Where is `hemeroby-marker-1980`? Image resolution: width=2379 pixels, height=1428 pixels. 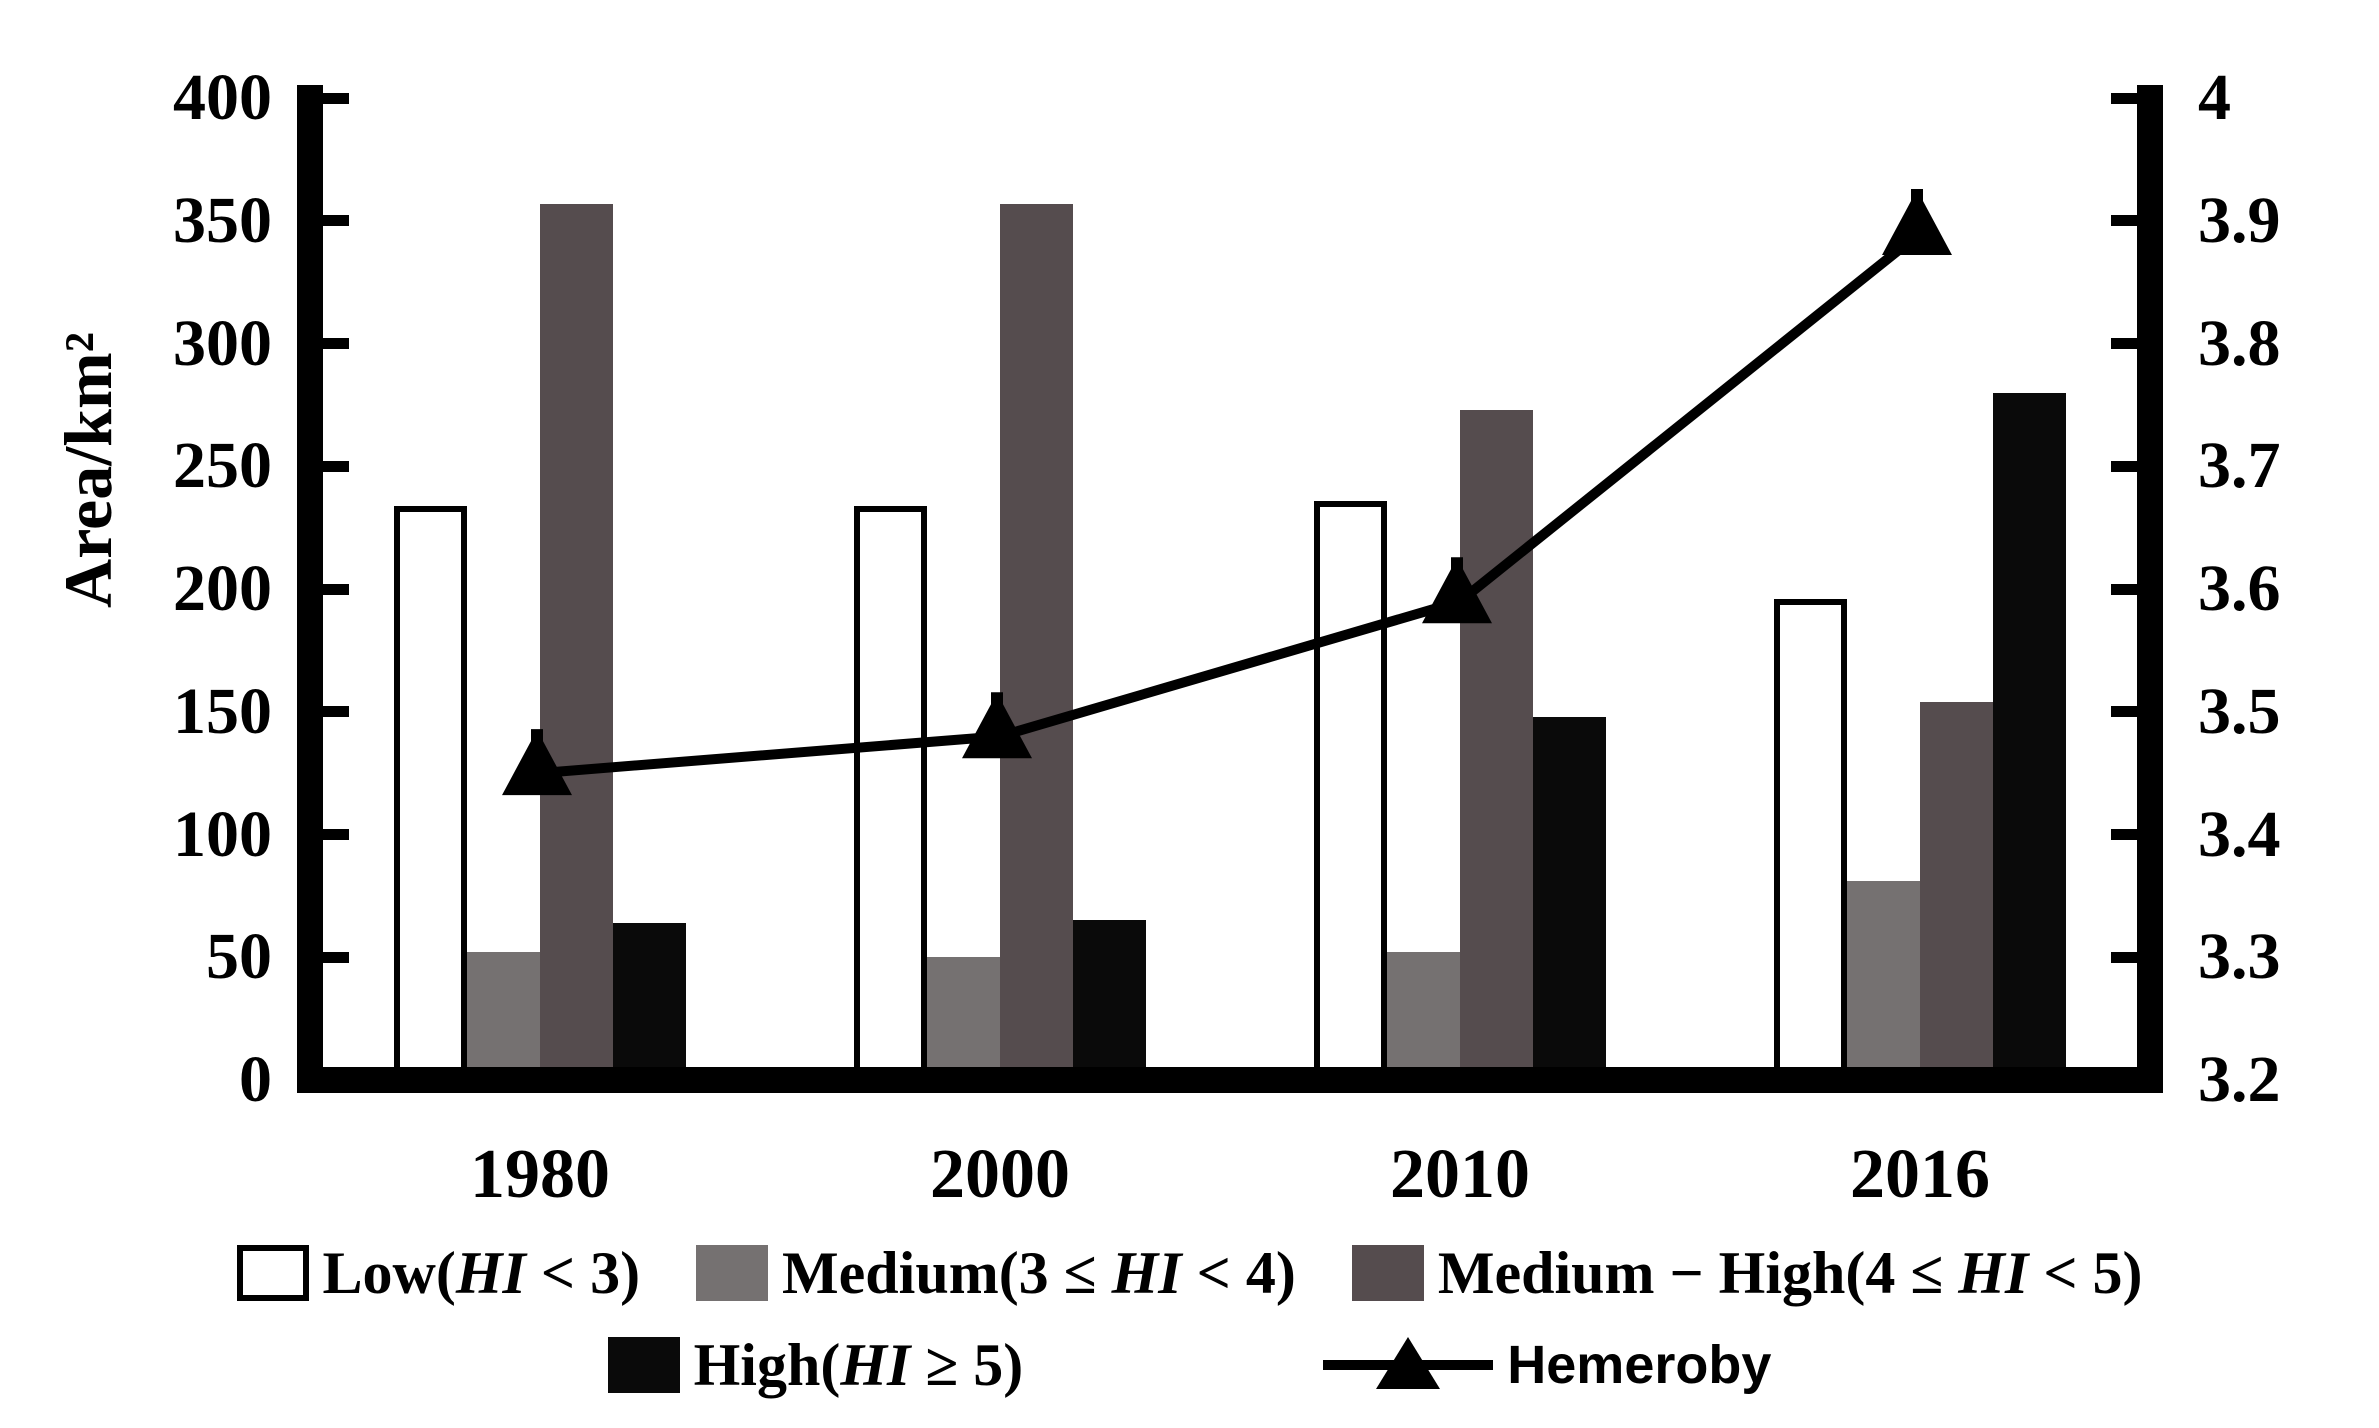 hemeroby-marker-1980 is located at coordinates (537, 762).